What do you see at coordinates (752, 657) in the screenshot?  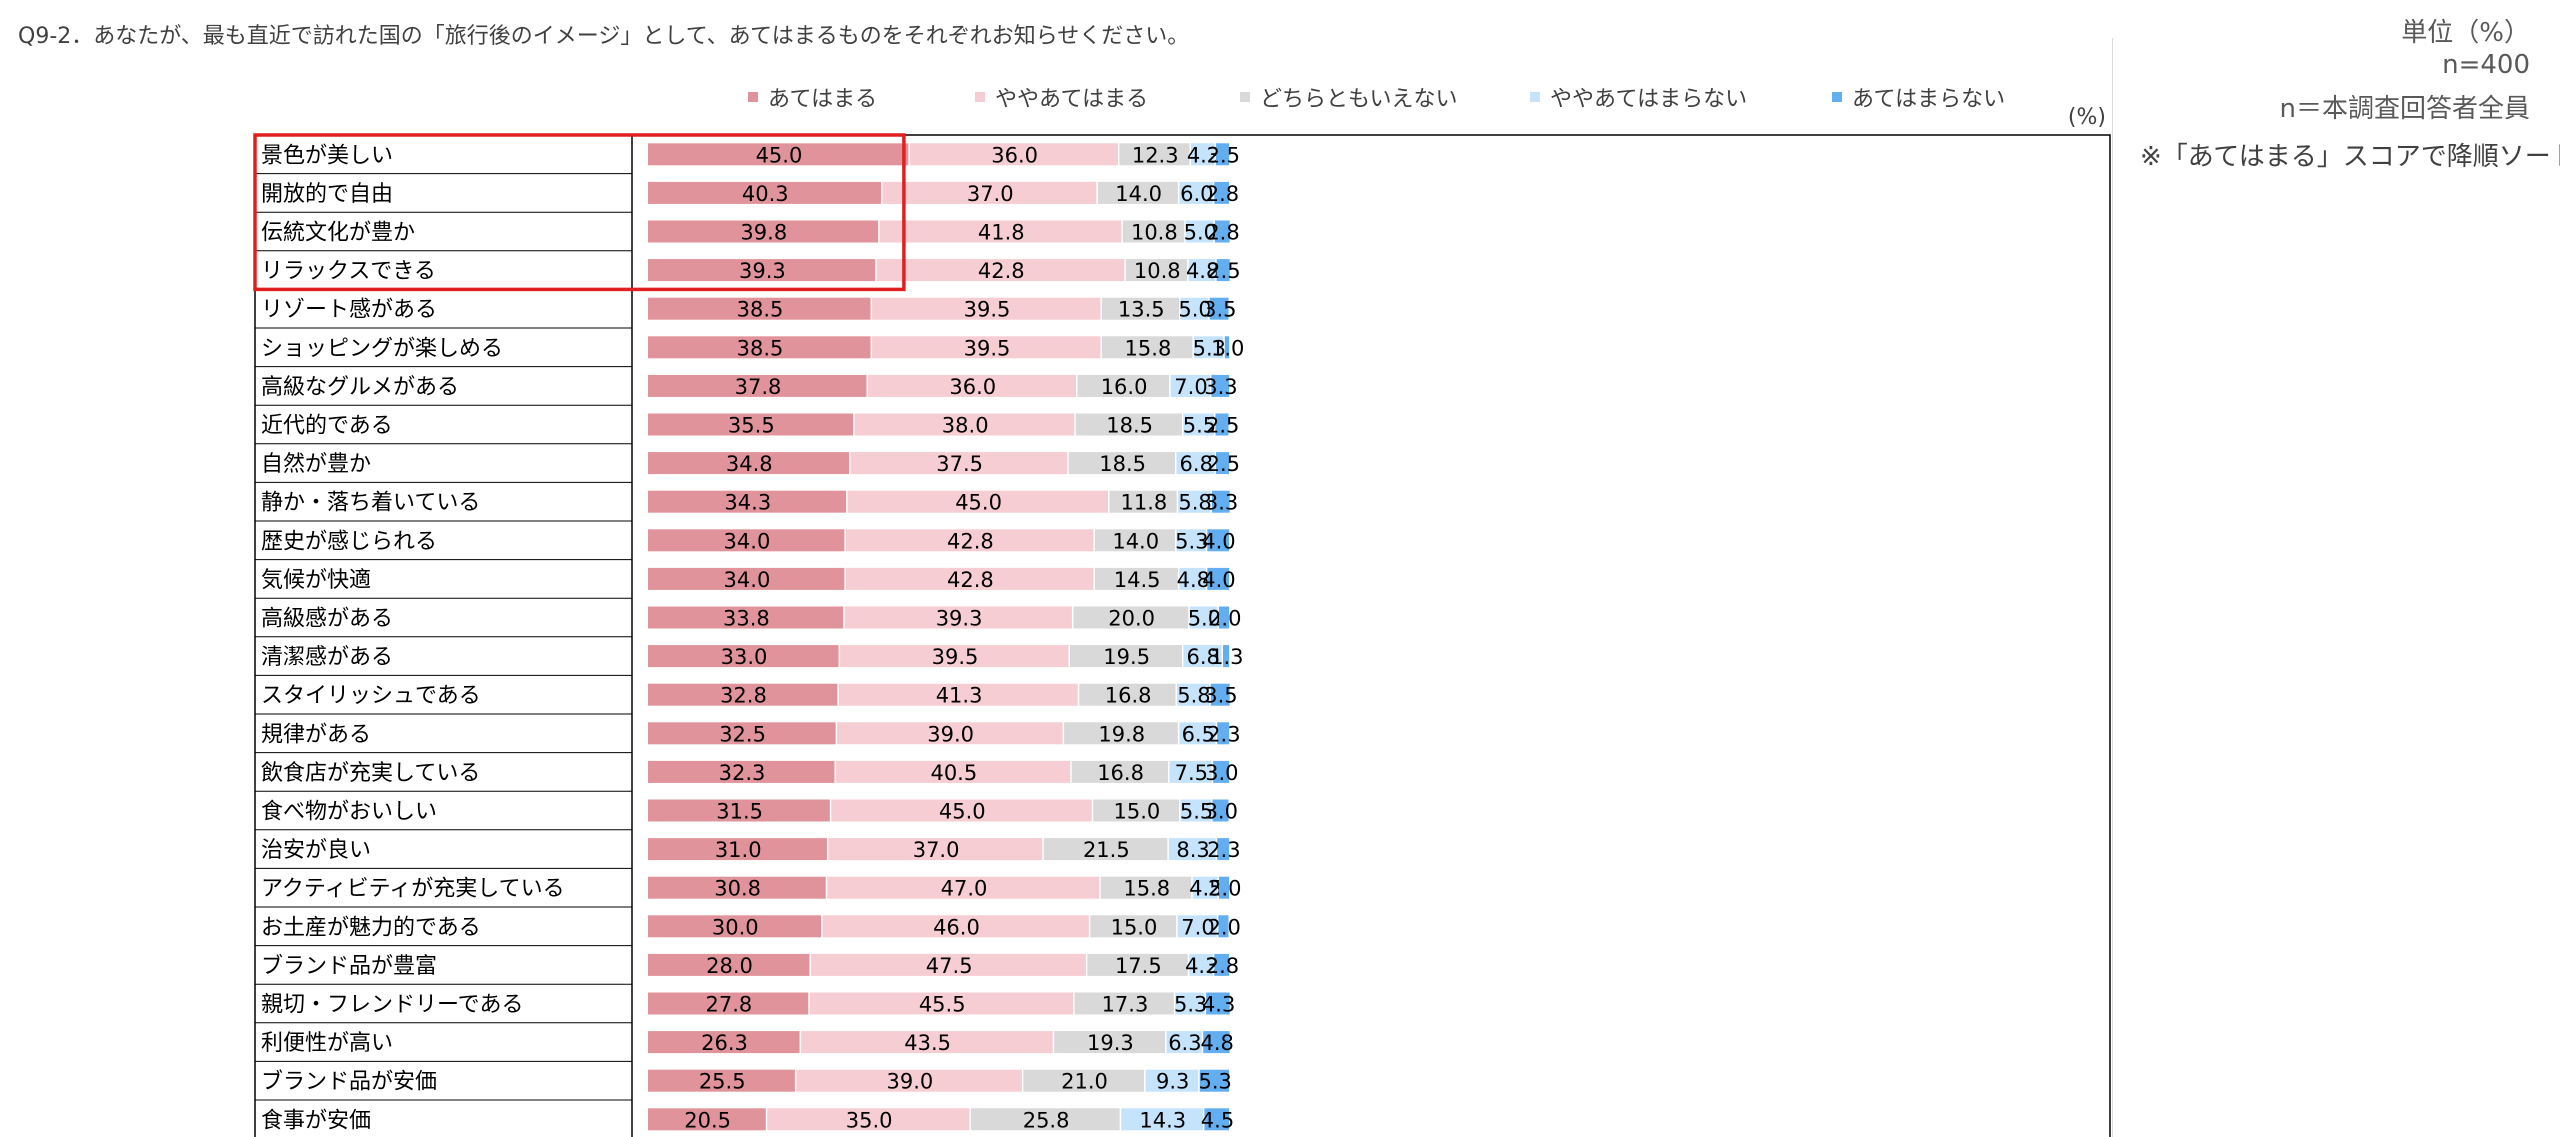 I see `chart-row: 清潔感がある 33.0 39.5 19.5 6.81.3` at bounding box center [752, 657].